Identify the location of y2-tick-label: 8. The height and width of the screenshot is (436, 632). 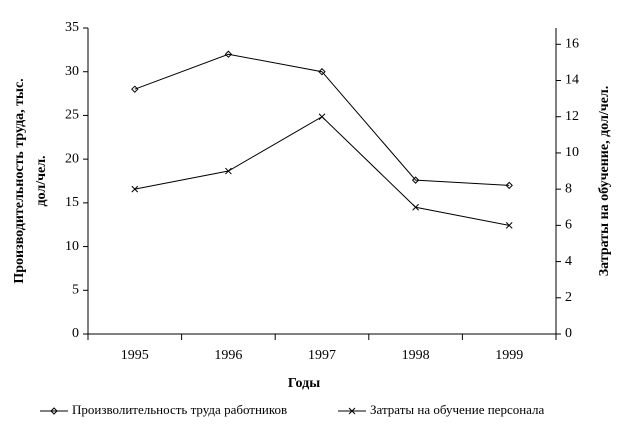
(568, 188).